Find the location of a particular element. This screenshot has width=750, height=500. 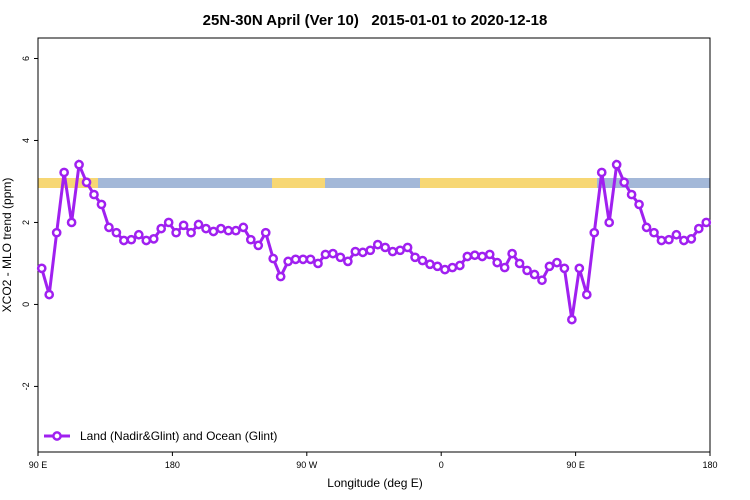

ocean-band is located at coordinates (374, 183).